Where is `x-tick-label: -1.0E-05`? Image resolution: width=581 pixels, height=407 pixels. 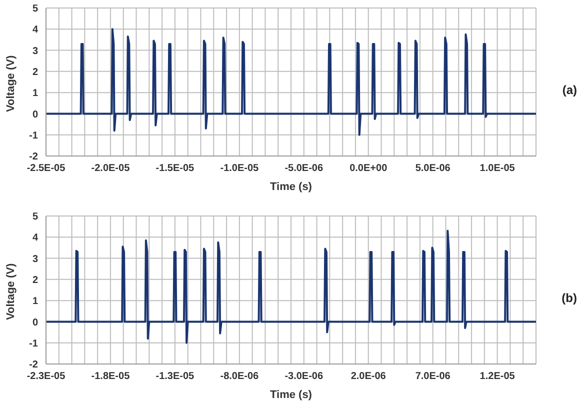
x-tick-label: -1.0E-05 is located at coordinates (240, 168).